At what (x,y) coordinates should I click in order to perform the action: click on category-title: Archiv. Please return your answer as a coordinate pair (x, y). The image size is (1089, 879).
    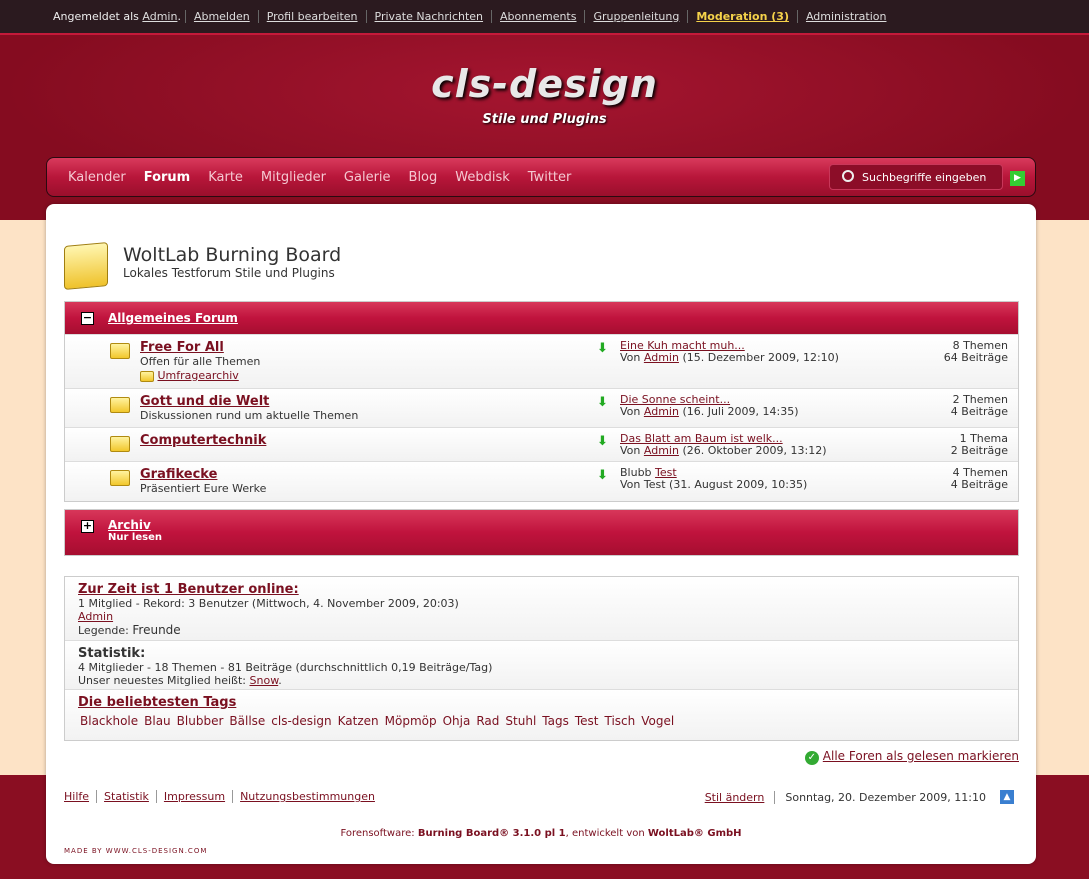
    Looking at the image, I should click on (129, 525).